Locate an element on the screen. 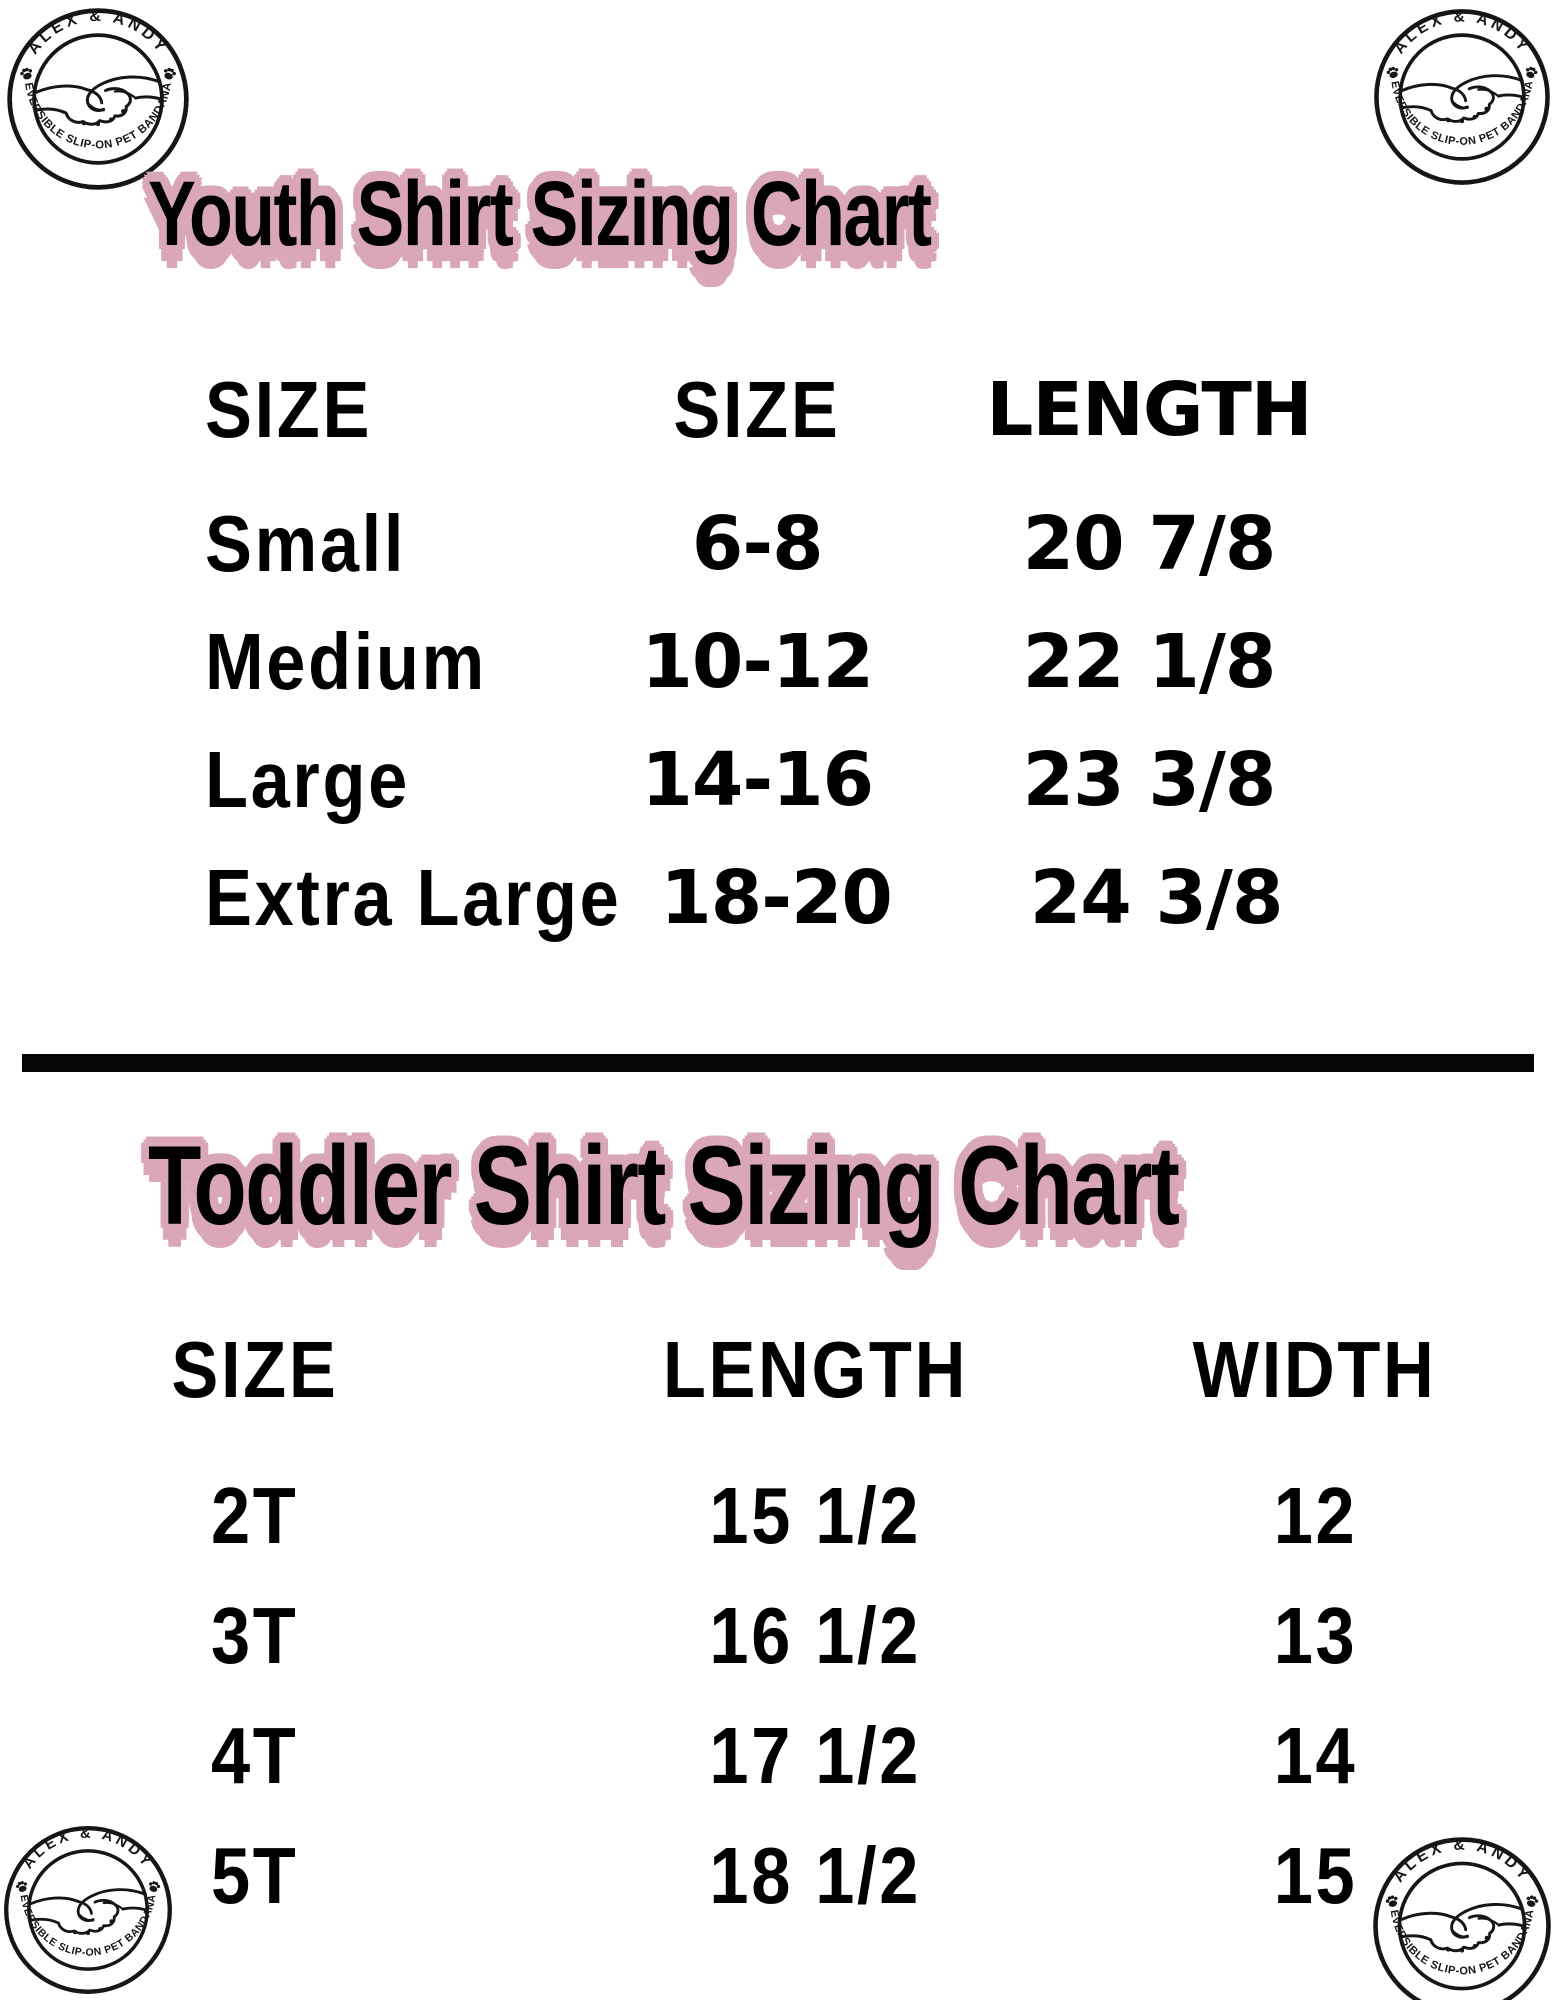 Image resolution: width=1556 pixels, height=2000 pixels. toddler-table-header-row: SIZE LENGTH WIDTH is located at coordinates (801, 1369).